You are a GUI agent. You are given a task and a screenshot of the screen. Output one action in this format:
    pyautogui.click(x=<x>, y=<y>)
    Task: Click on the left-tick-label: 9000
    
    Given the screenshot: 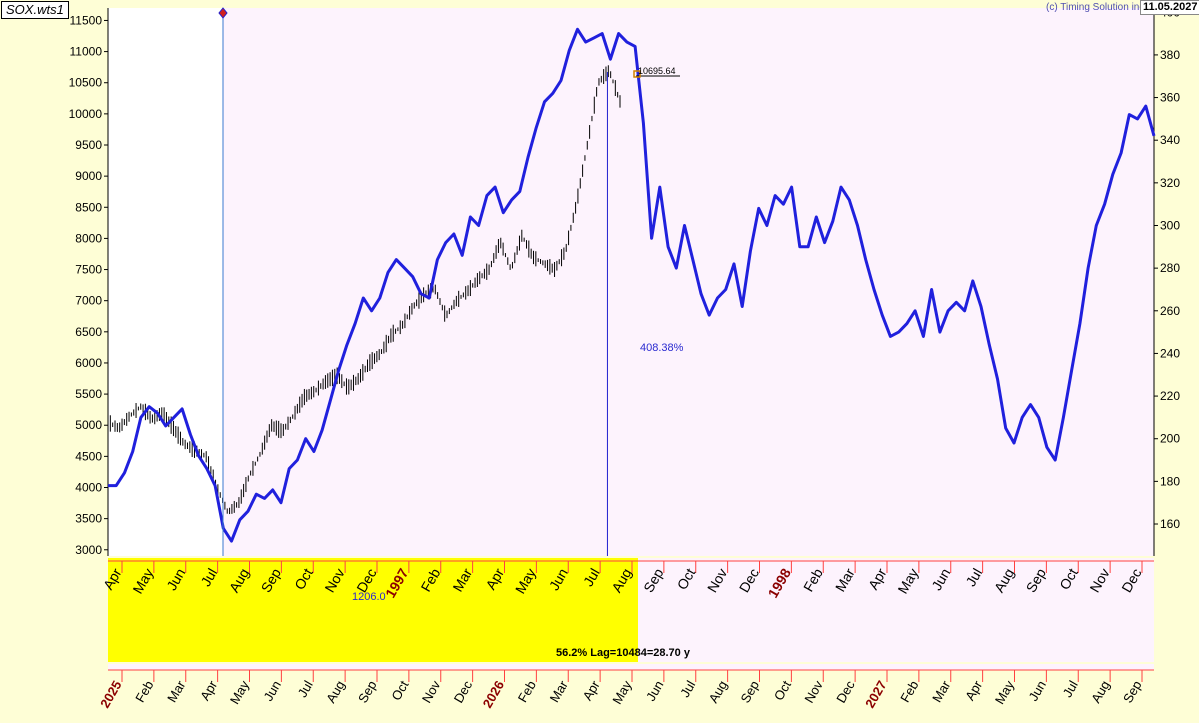 What is the action you would take?
    pyautogui.click(x=88, y=176)
    